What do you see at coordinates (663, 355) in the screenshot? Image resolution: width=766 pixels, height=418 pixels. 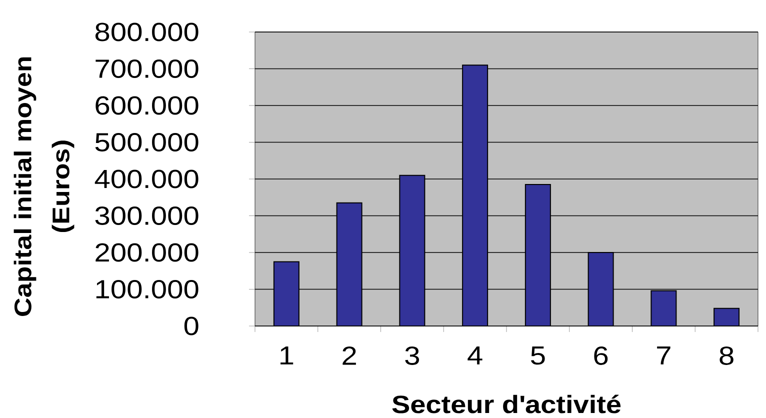 I see `x-tick-label: 7` at bounding box center [663, 355].